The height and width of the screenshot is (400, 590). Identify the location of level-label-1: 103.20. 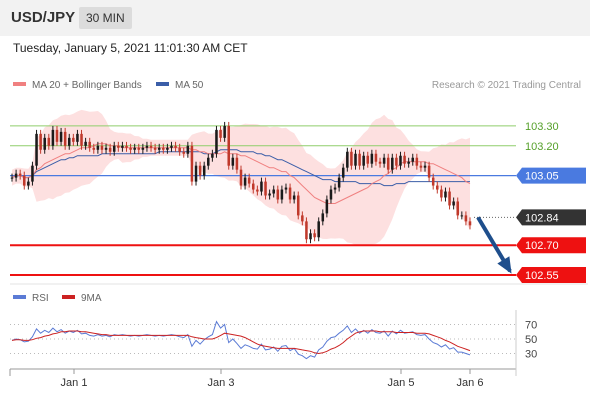
(542, 147).